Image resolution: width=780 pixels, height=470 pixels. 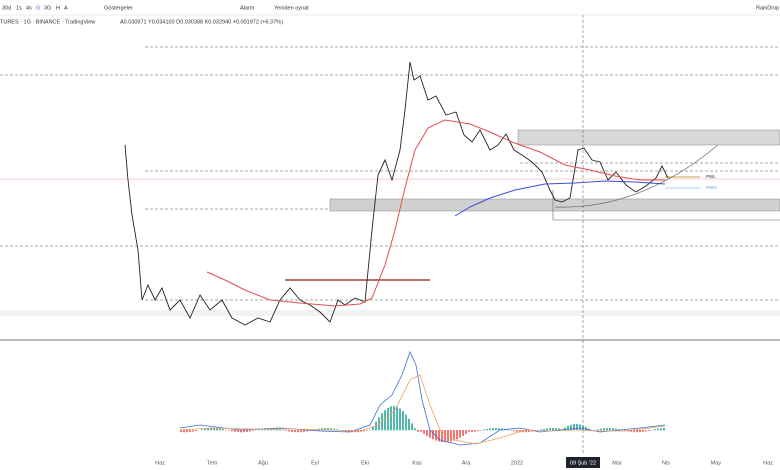 What do you see at coordinates (517, 463) in the screenshot?
I see `x-axis-label: 2022` at bounding box center [517, 463].